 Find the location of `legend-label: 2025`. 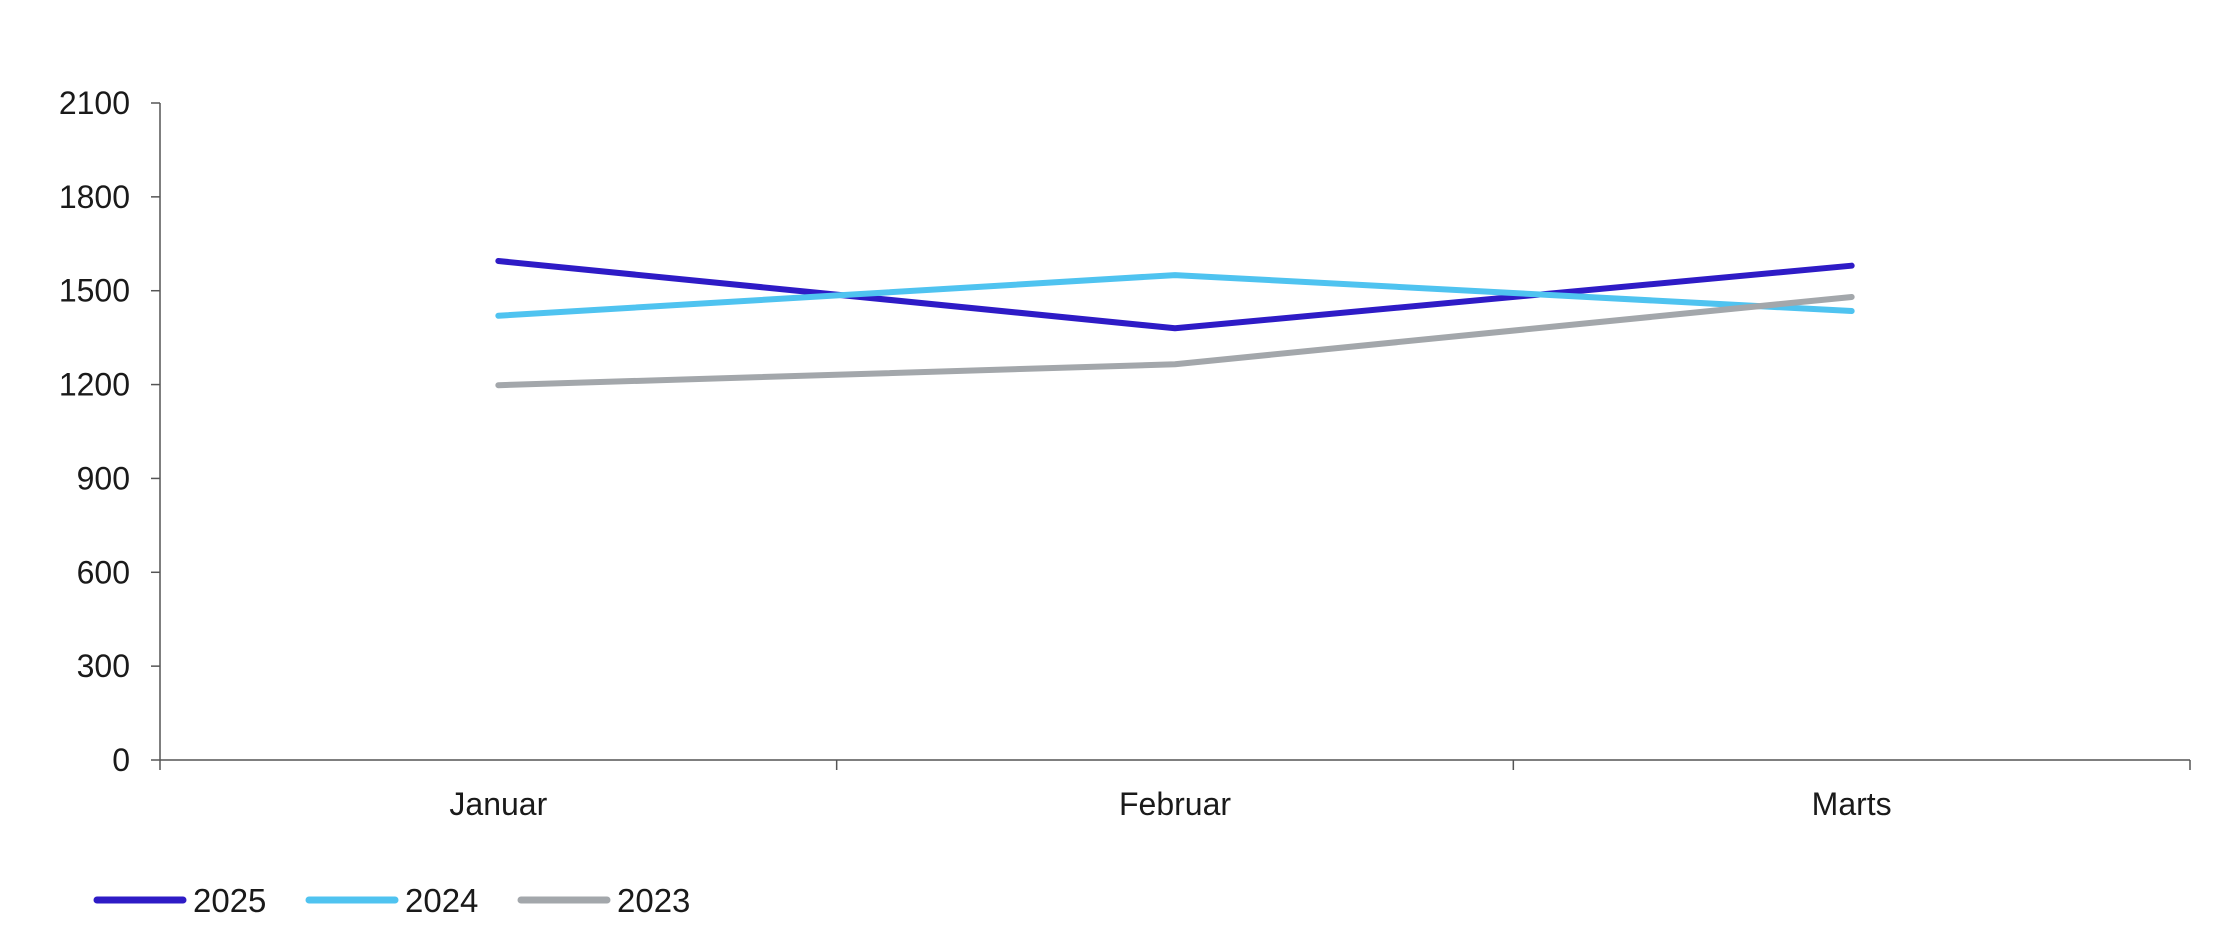

legend-label: 2025 is located at coordinates (229, 900).